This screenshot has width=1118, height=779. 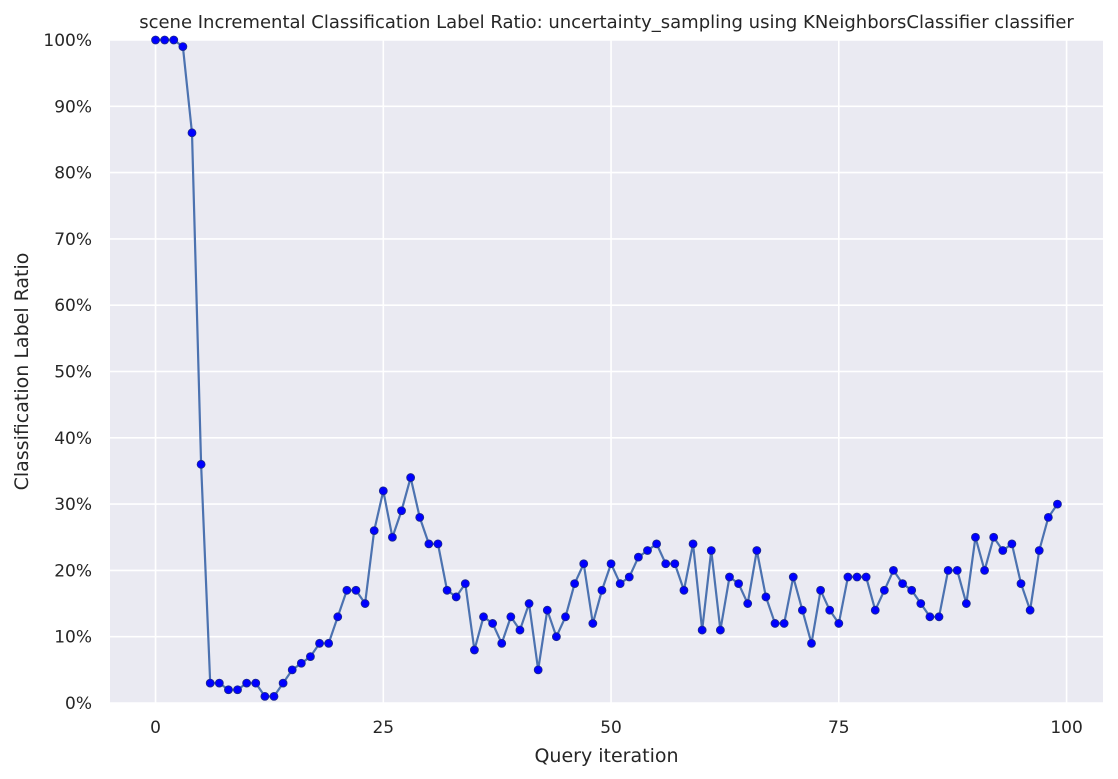 What do you see at coordinates (73, 174) in the screenshot?
I see `y-tick-label: 80%` at bounding box center [73, 174].